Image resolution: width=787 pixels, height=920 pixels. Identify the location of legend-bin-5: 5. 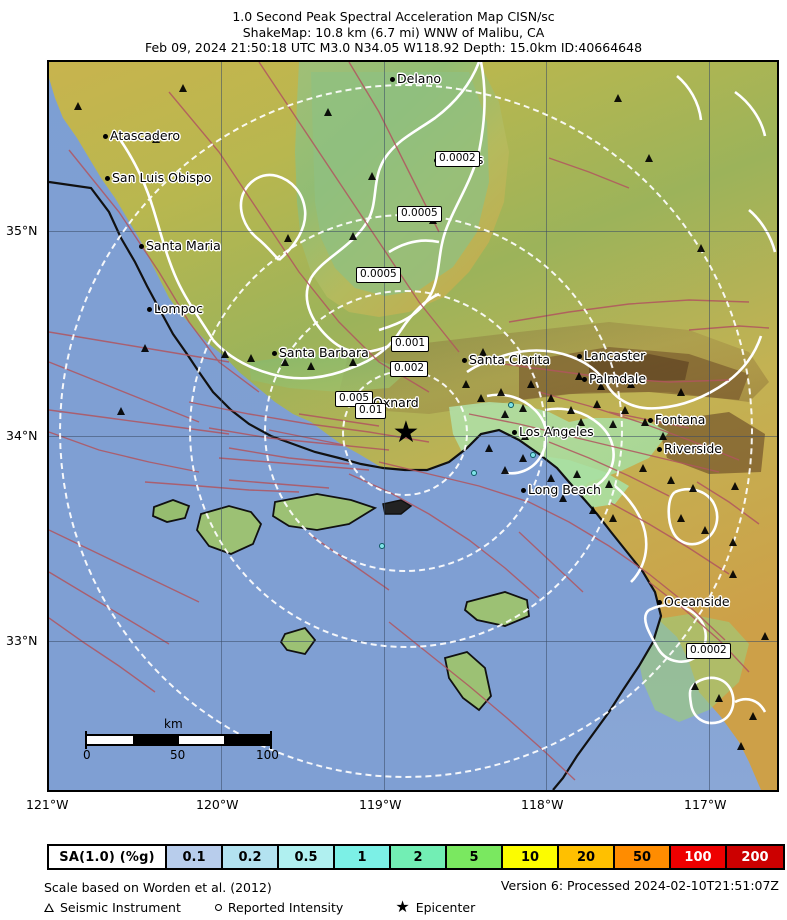
(475, 857).